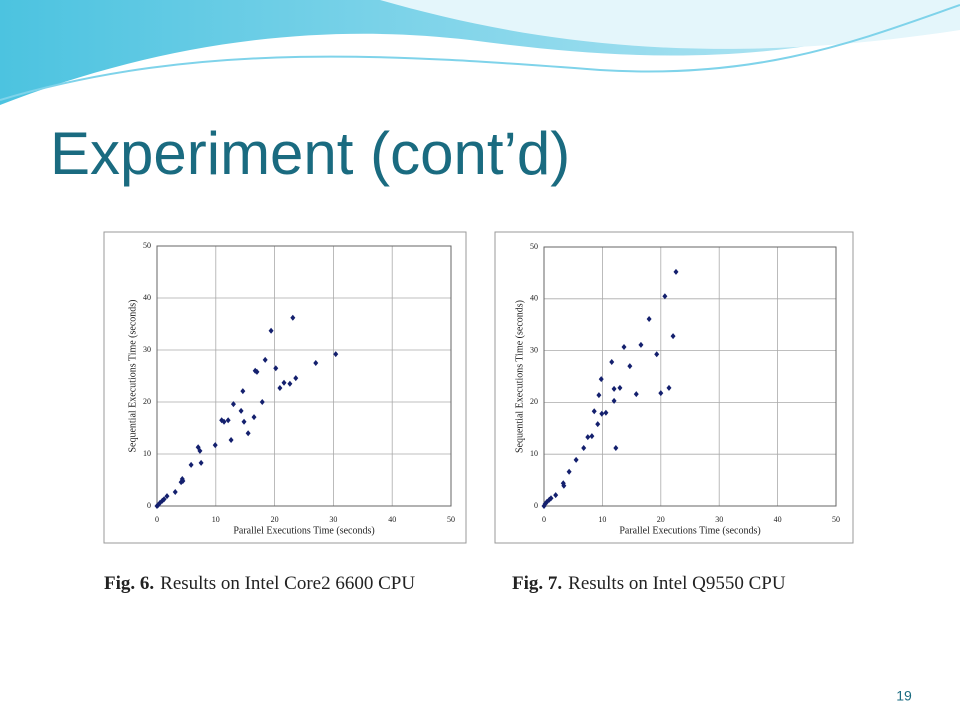  I want to click on caption: Fig. 6. Results on Intel Core2 6600 CPU, so click(259, 583).